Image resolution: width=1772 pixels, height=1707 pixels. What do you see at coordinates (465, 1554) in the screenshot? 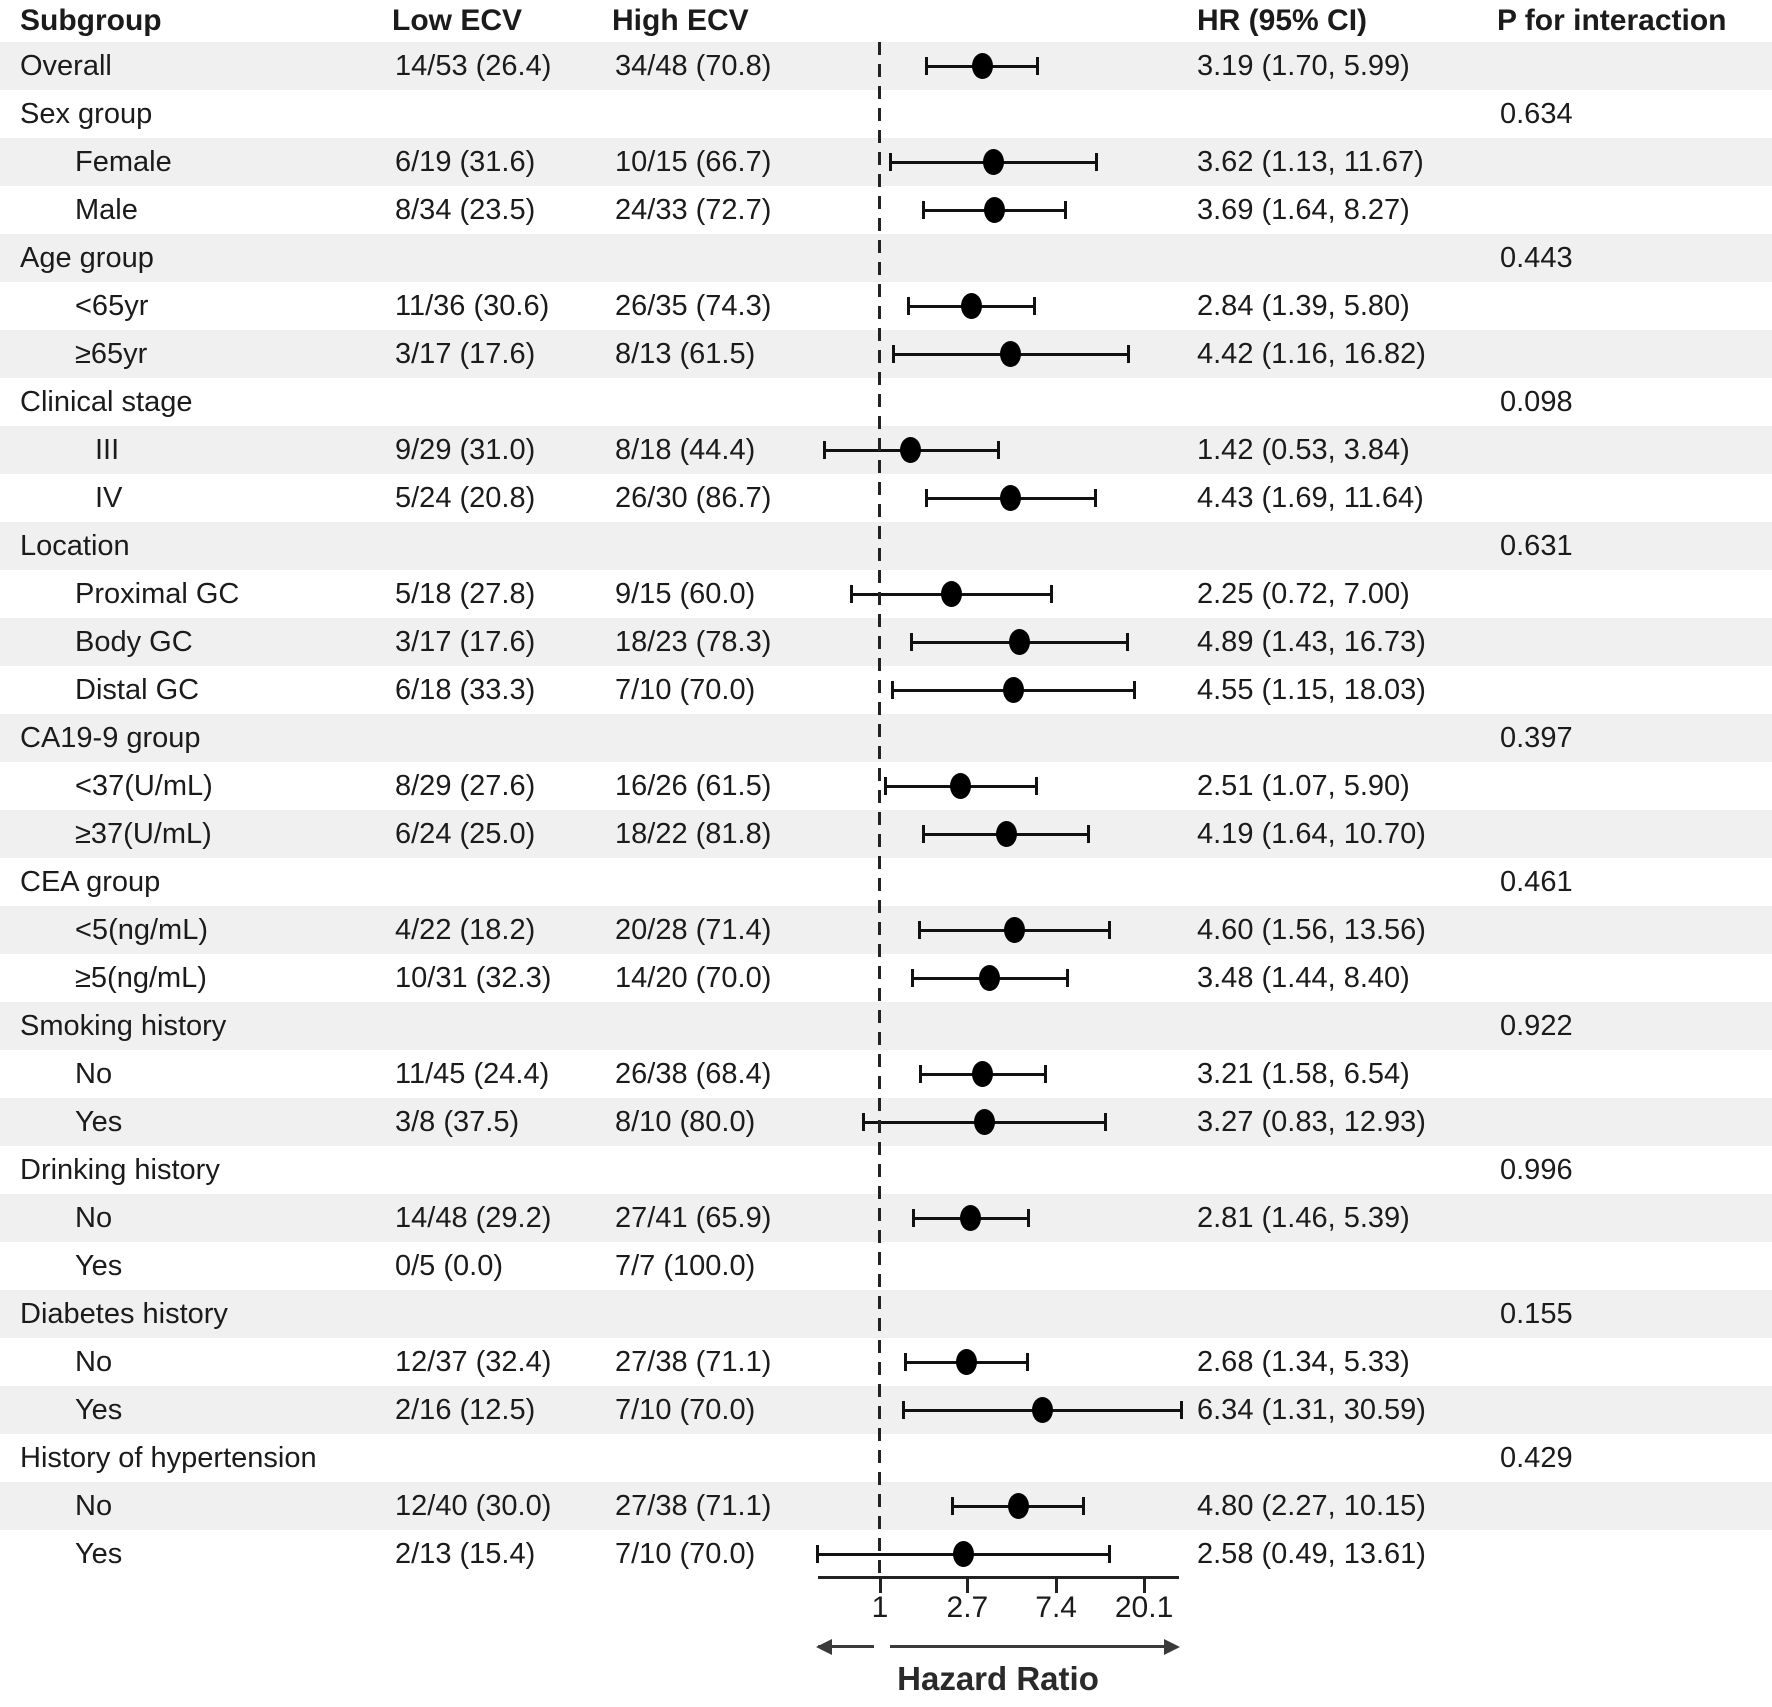
I see `low-ecv-cell: 2/13 (15.4)` at bounding box center [465, 1554].